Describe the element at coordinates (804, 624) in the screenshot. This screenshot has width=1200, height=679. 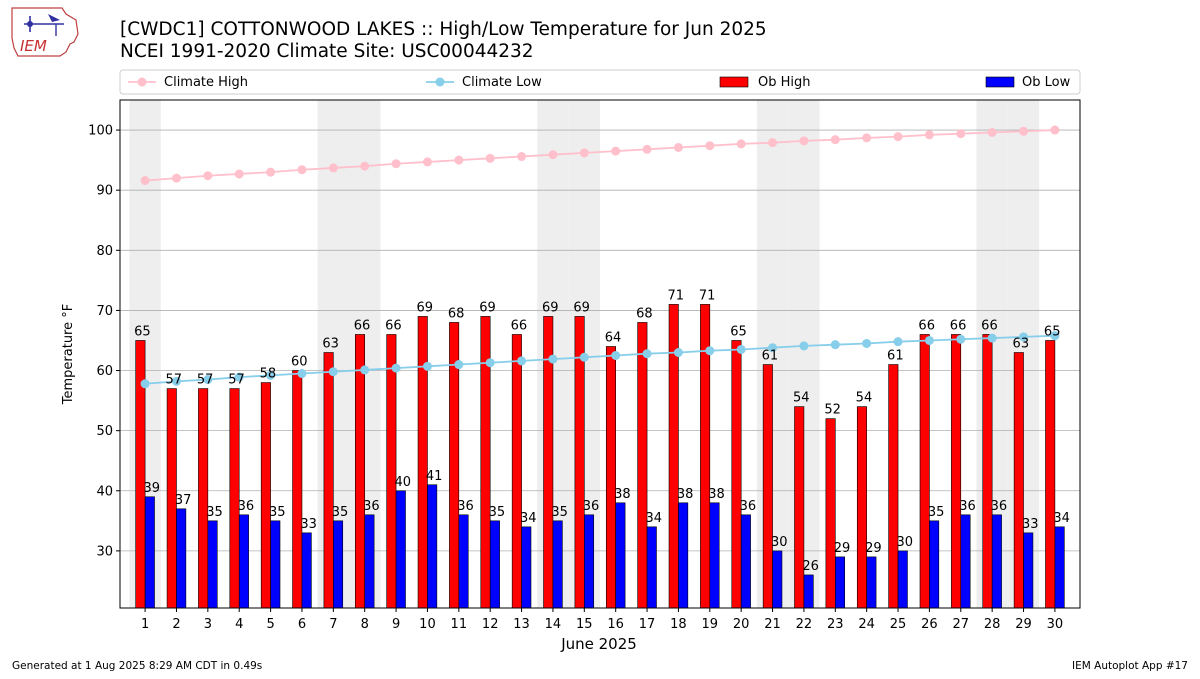
I see `x-tick-label: 22` at that location.